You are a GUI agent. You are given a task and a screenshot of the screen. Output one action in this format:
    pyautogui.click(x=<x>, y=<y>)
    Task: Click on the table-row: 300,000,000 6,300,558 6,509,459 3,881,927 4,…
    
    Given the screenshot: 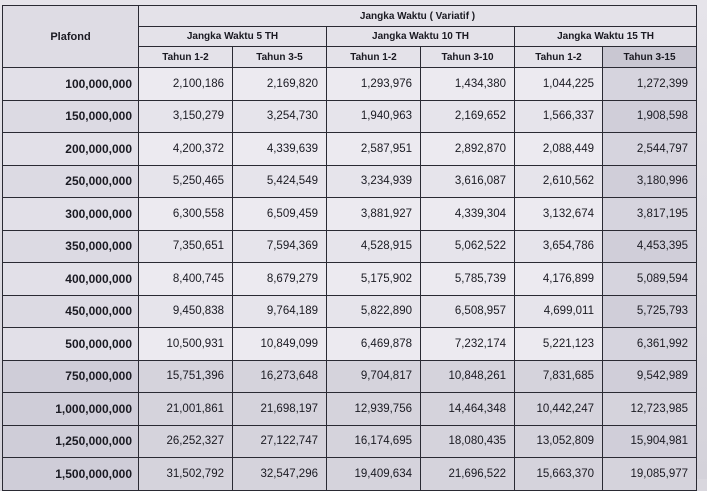 What is the action you would take?
    pyautogui.click(x=350, y=214)
    